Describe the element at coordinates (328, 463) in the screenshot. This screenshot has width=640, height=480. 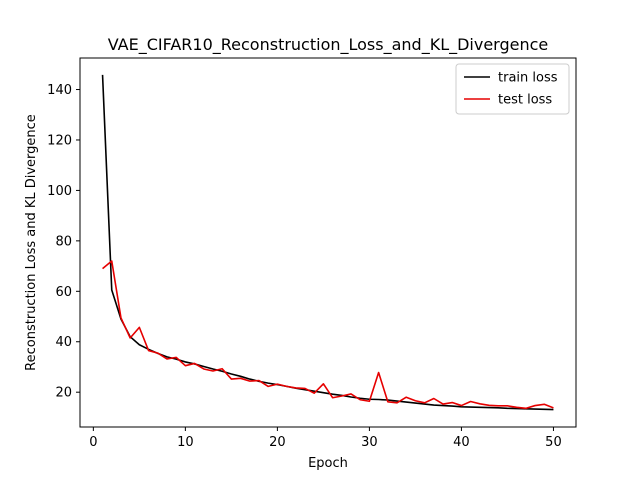
I see `x-axis-label: Epoch` at that location.